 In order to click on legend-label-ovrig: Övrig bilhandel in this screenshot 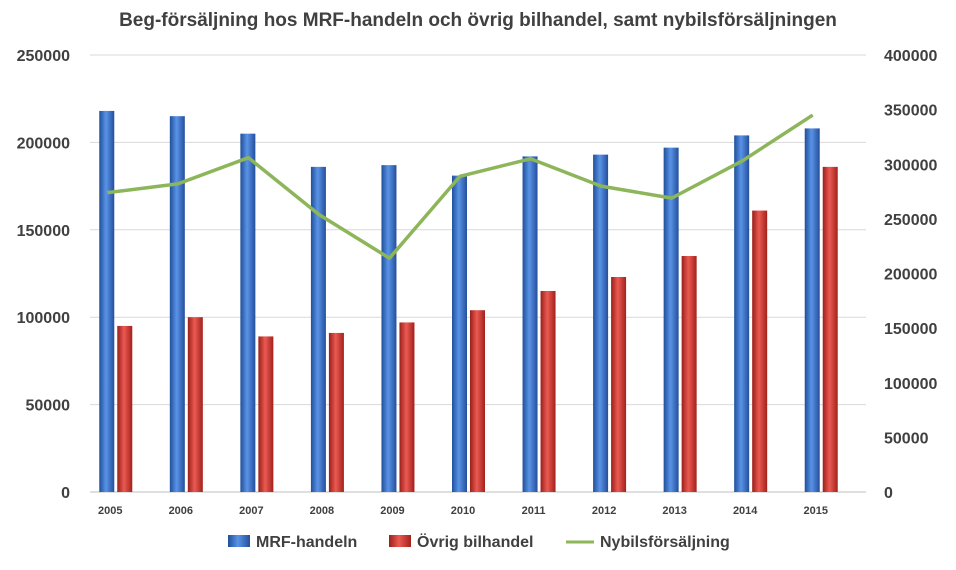, I will do `click(475, 541)`.